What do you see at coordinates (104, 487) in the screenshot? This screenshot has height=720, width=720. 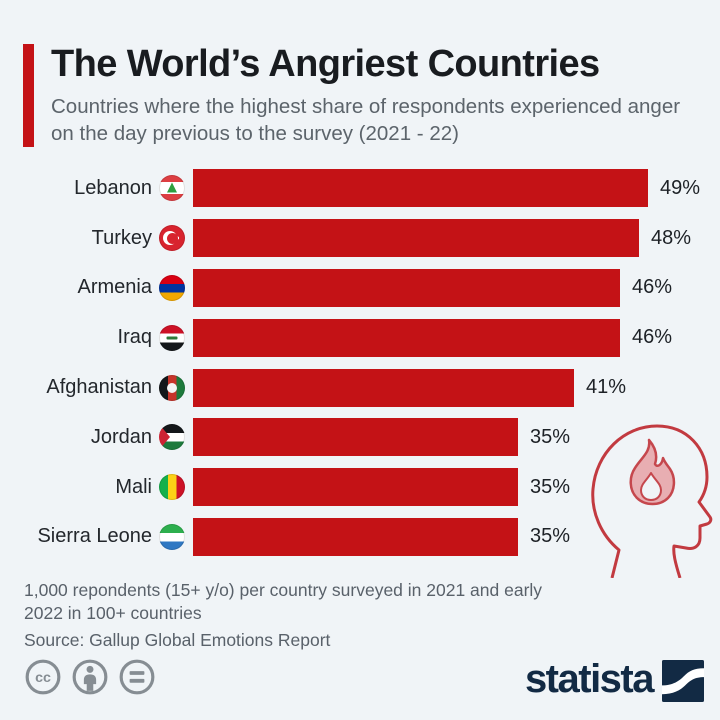 I see `country-label: Mali` at bounding box center [104, 487].